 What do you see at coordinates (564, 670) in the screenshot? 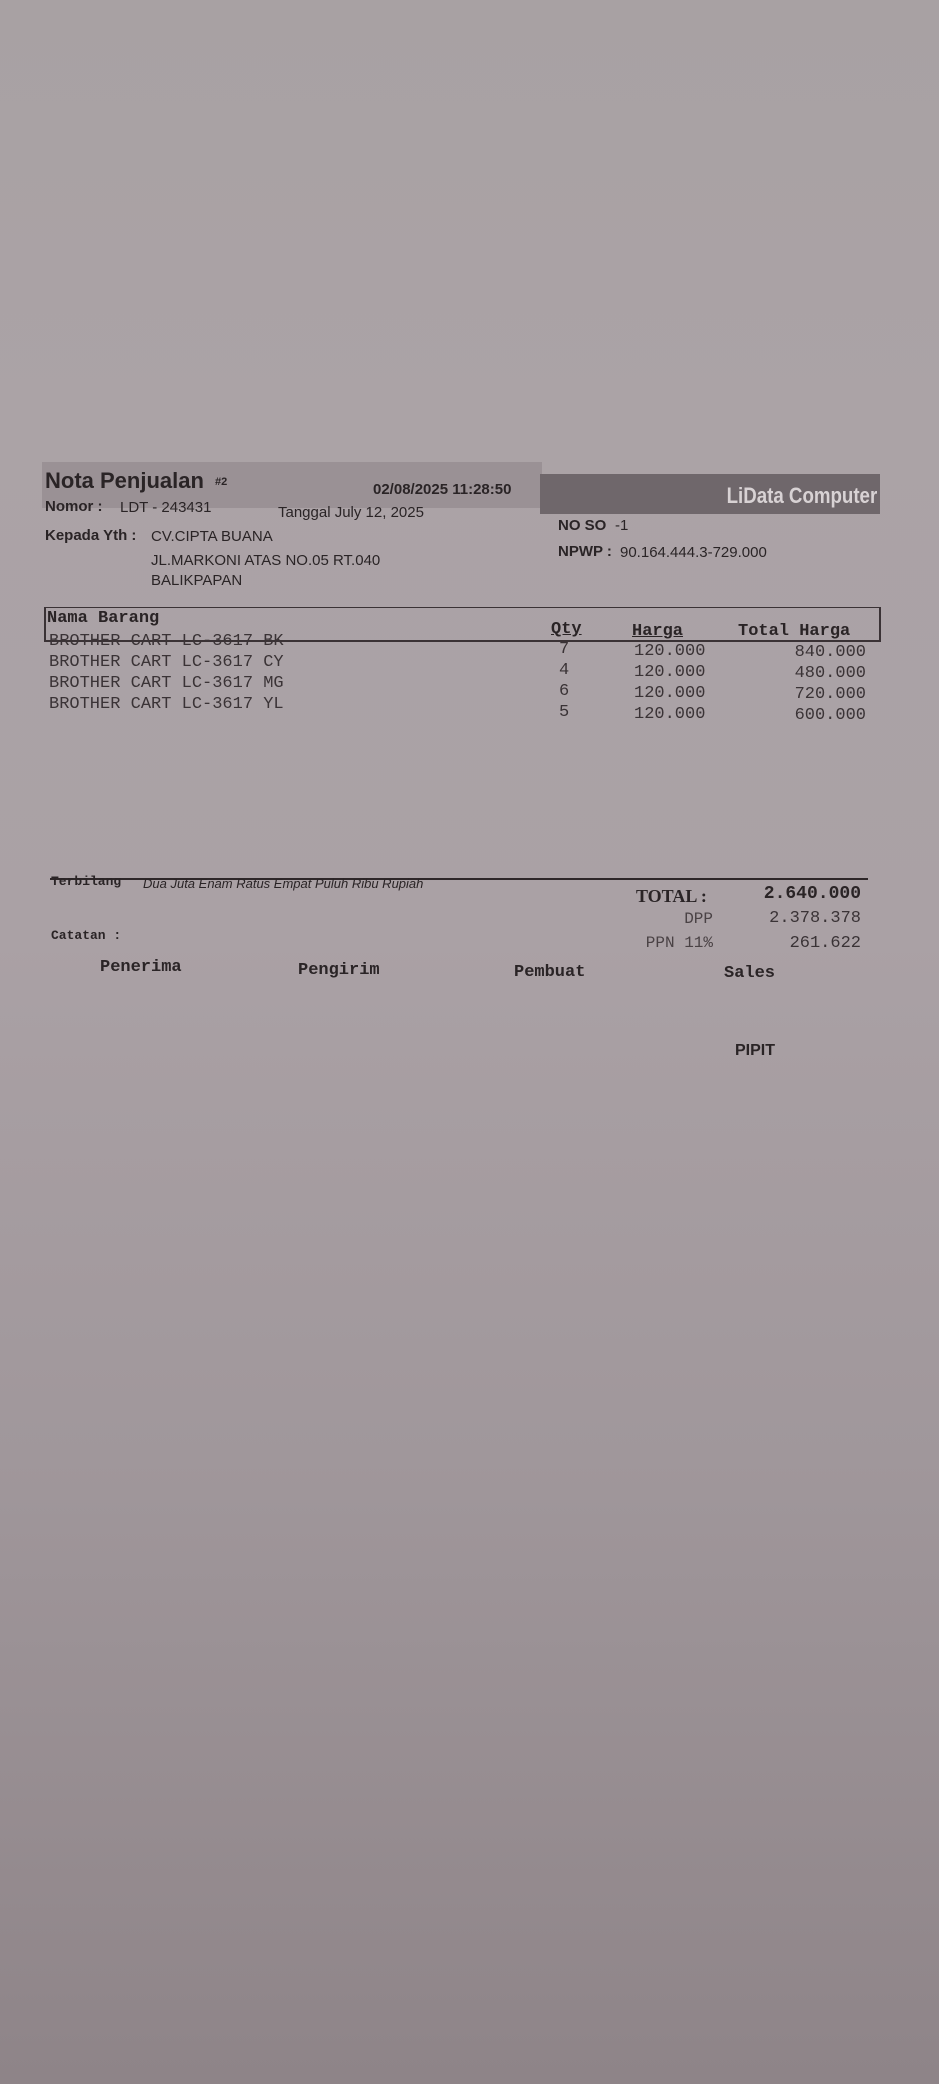
I see `item-qty: 4` at bounding box center [564, 670].